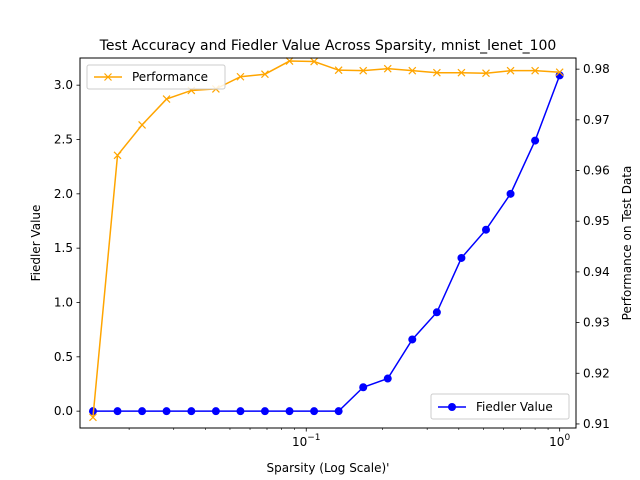 This screenshot has height=480, width=640. I want to click on x-axis: 10⁻¹ 10⁰, so click(349, 438).